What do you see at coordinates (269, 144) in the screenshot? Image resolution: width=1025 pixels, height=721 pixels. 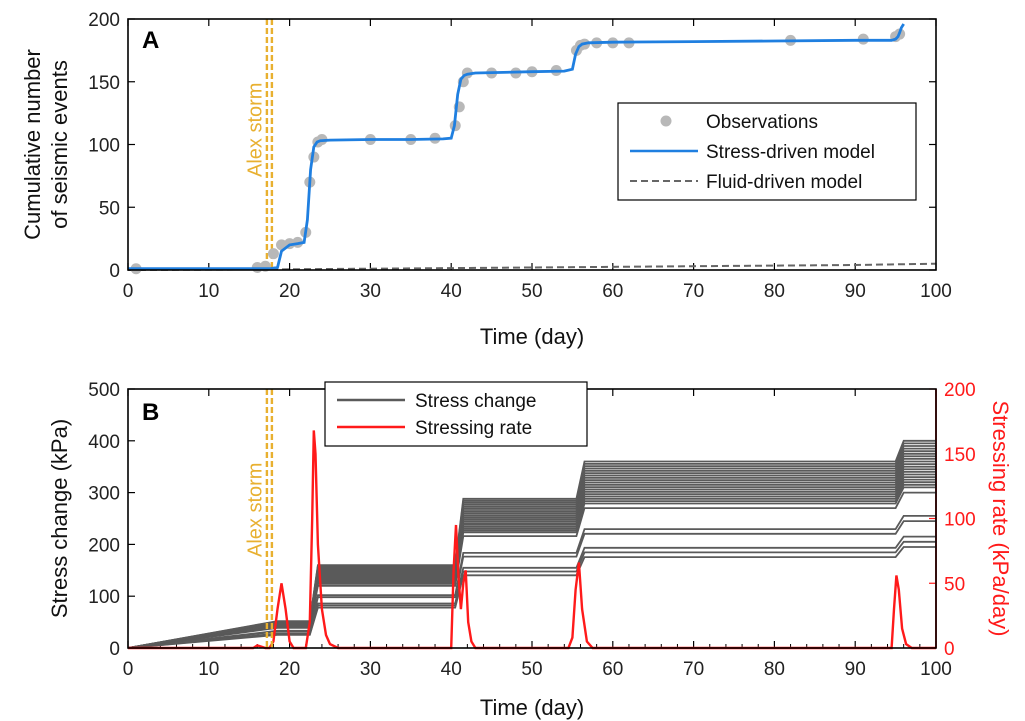 I see `panel-a-storm-marker` at bounding box center [269, 144].